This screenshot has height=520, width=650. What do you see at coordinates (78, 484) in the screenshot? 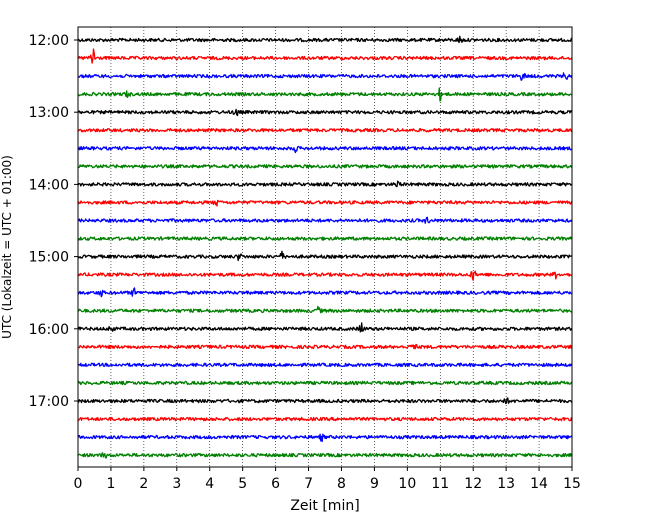
I see `x-tick-label: 0` at bounding box center [78, 484].